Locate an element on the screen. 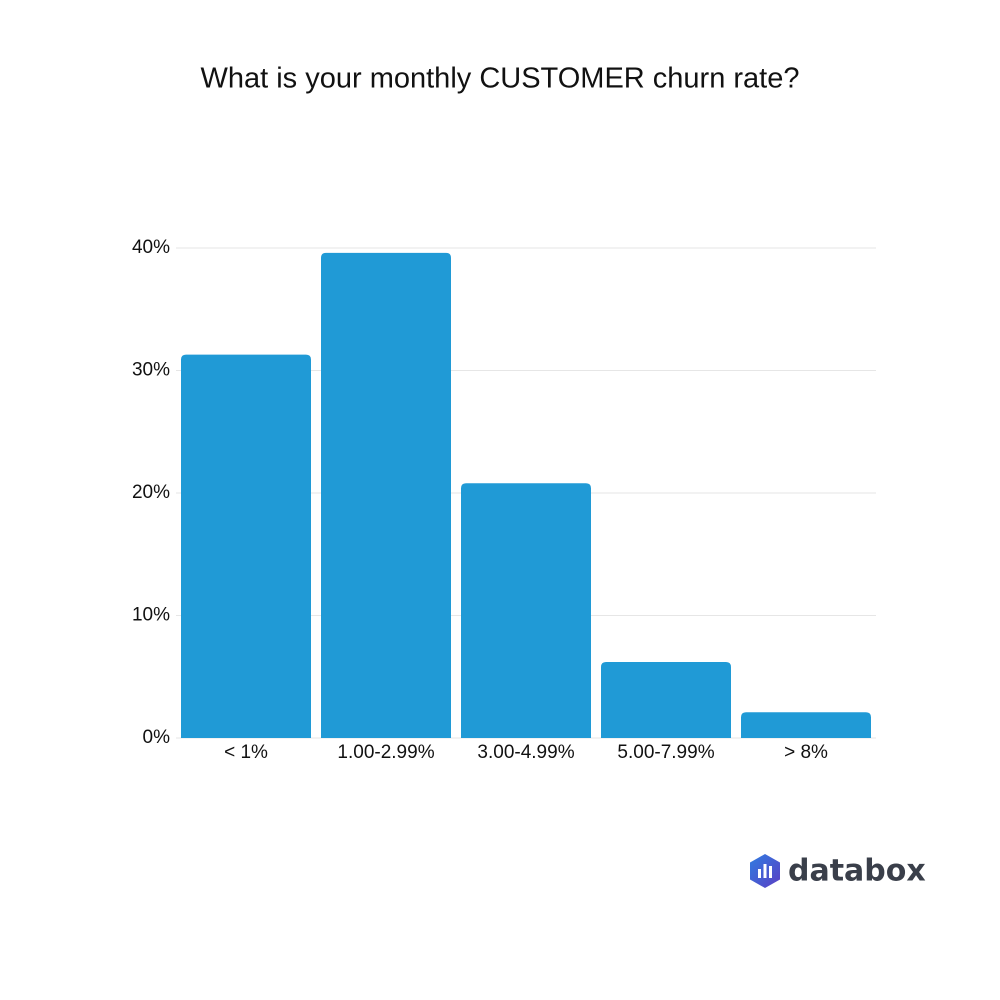 This screenshot has height=1000, width=1000. x-tick-label: > 8% is located at coordinates (806, 752).